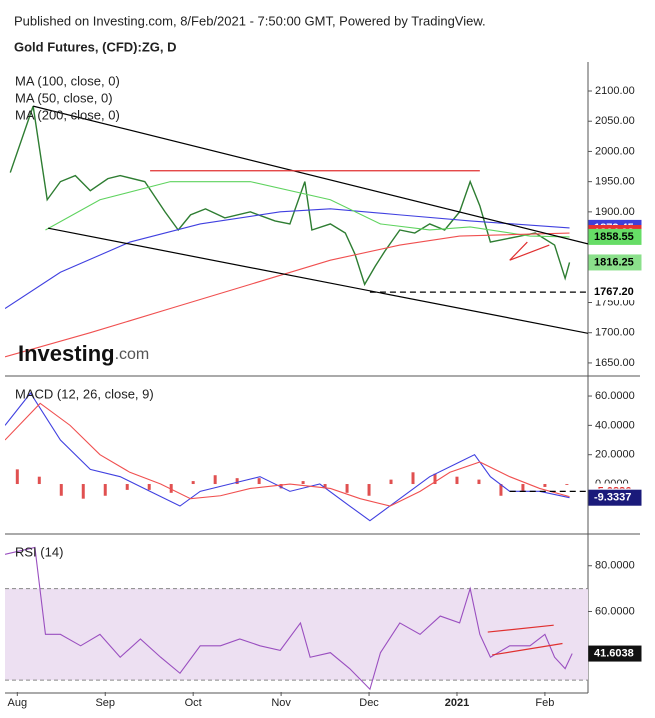 The image size is (655, 718). What do you see at coordinates (67, 114) in the screenshot?
I see `legend-entry: MA (200, close, 0)` at bounding box center [67, 114].